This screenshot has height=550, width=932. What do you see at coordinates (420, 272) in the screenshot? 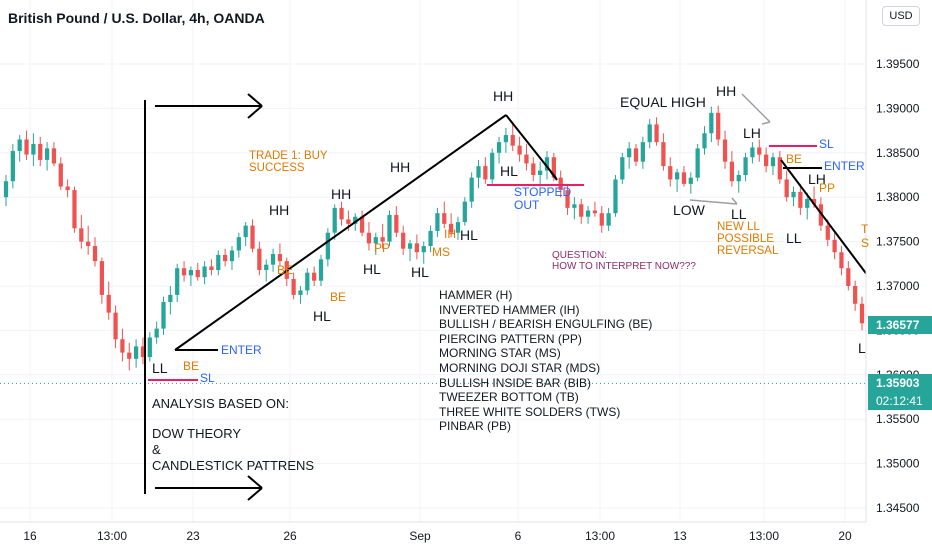
I see `hl-label-3: HL` at bounding box center [420, 272].